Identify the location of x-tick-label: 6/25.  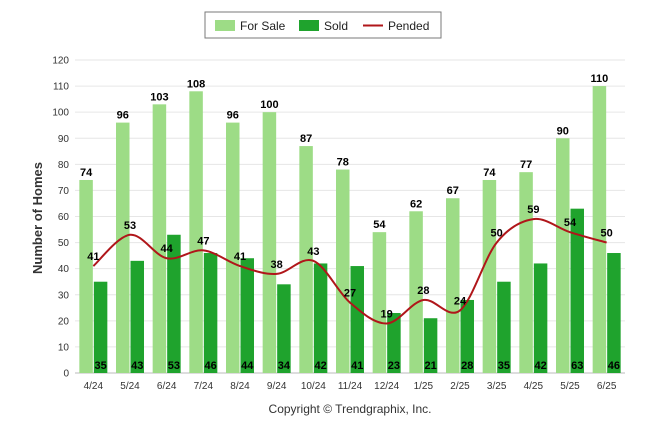
(607, 386).